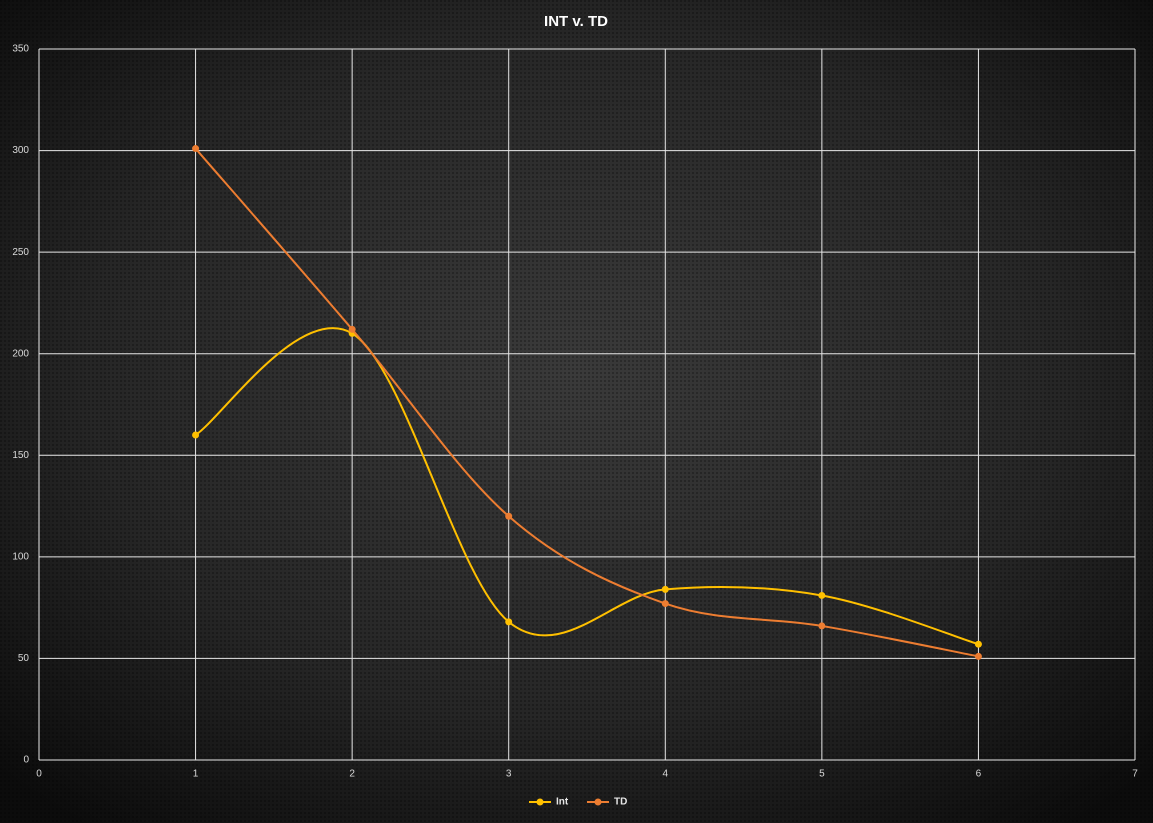  I want to click on x-tick-label: 3, so click(509, 774).